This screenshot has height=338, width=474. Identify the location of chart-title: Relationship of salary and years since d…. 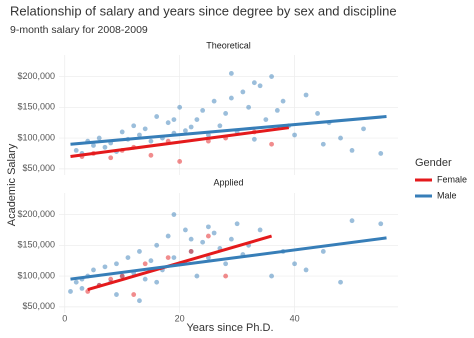
(203, 10).